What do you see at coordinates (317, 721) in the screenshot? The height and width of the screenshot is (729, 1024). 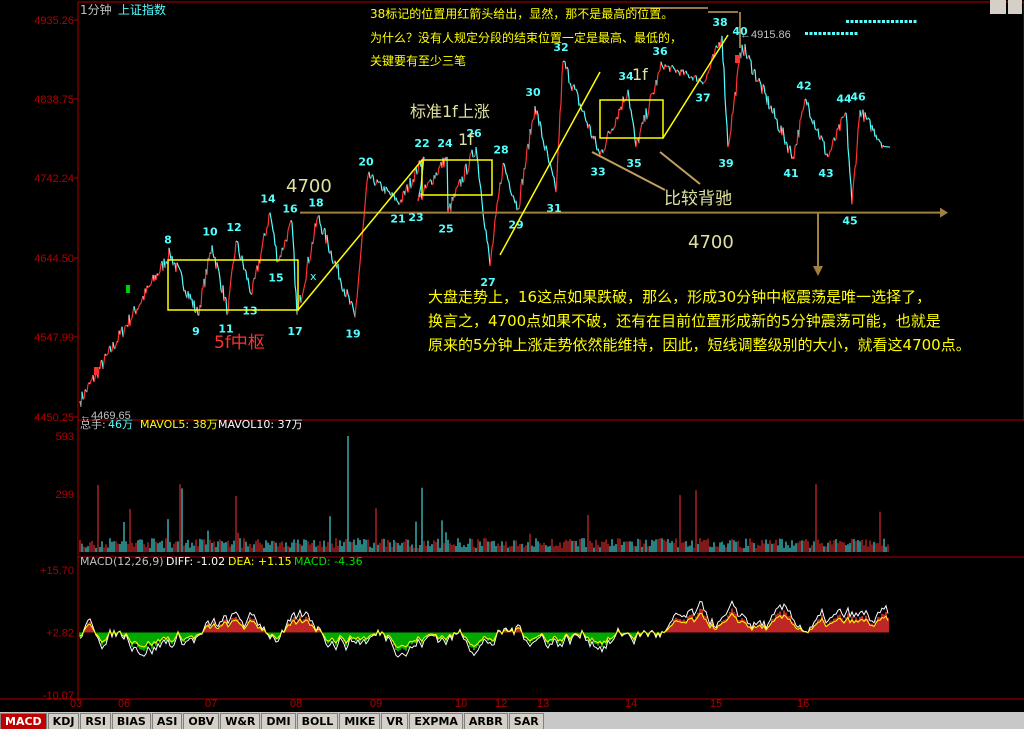 I see `tab-boll: BOLL` at bounding box center [317, 721].